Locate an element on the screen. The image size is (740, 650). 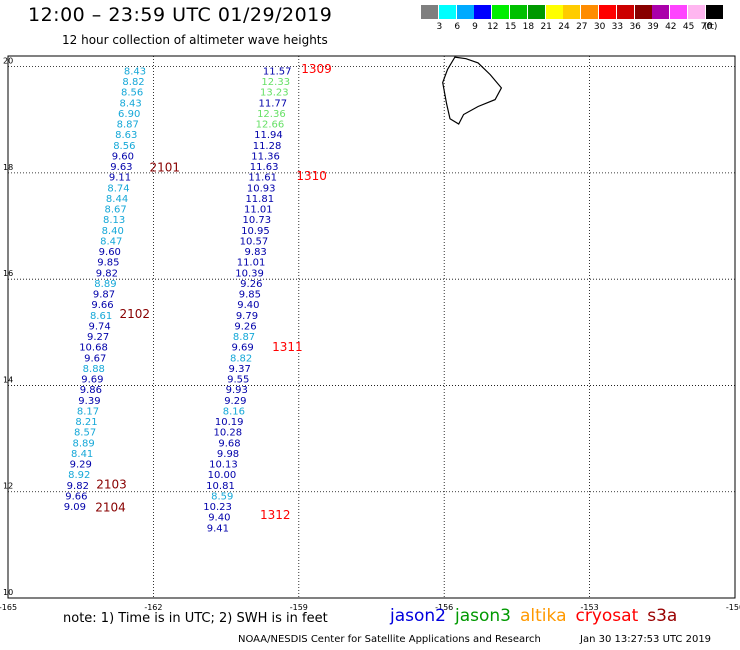
wave-height-label: 11.28 is located at coordinates (267, 146).